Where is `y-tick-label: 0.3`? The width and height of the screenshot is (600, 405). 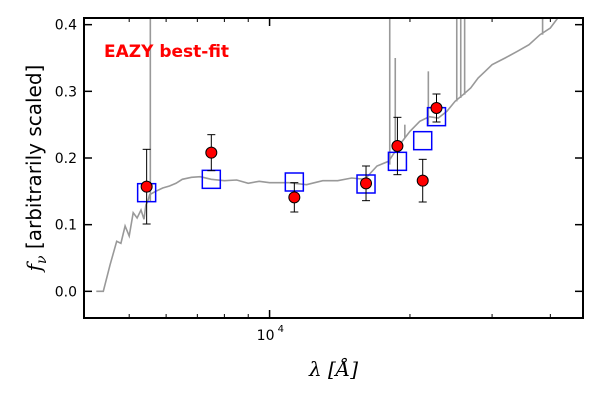 y-tick-label: 0.3 is located at coordinates (66, 92).